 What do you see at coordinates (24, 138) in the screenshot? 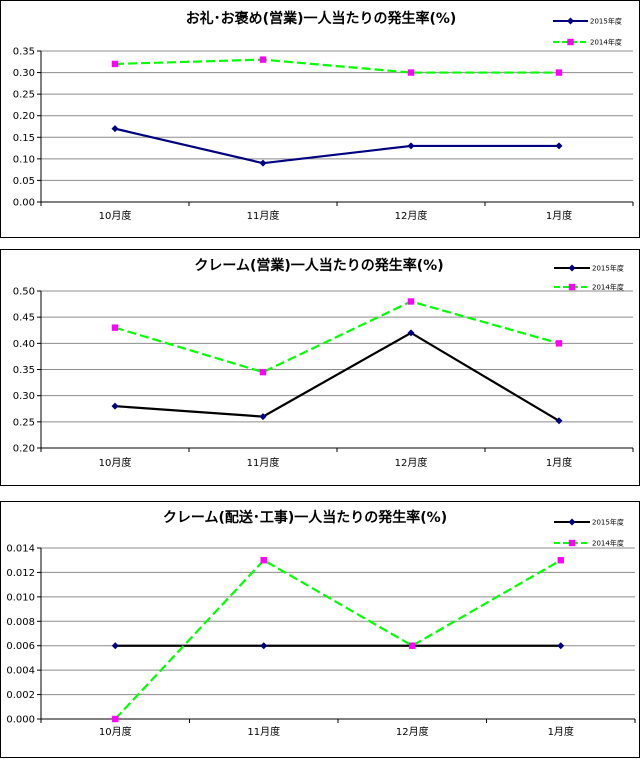
I see `y-tick-label: 0.15` at bounding box center [24, 138].